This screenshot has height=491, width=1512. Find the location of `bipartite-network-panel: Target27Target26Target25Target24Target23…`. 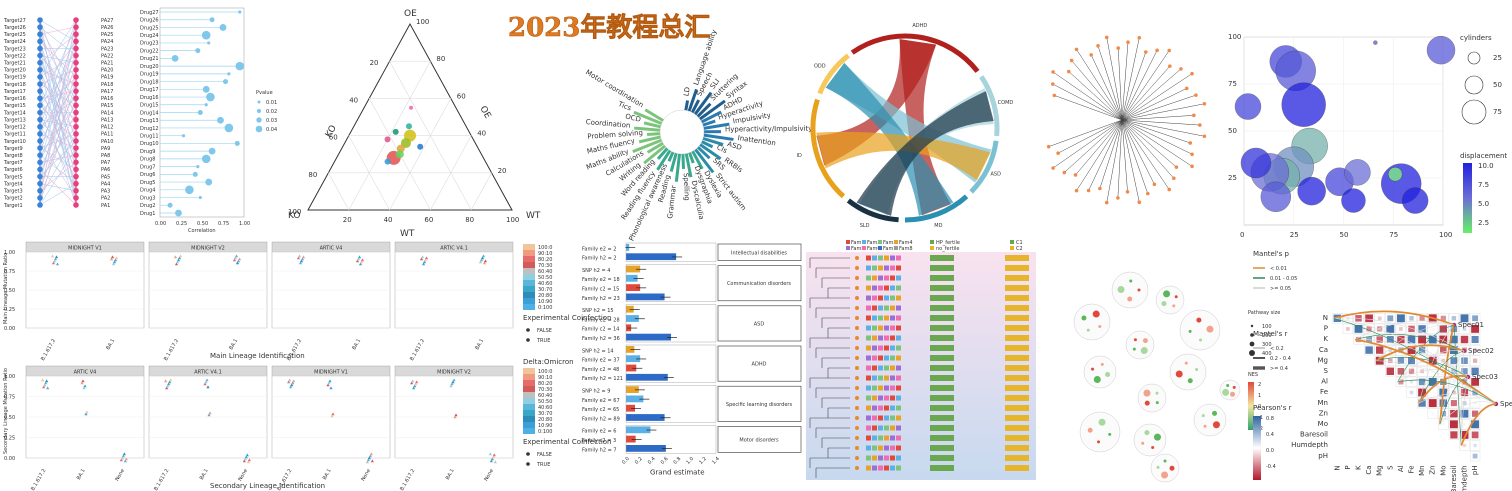

bipartite-network-panel: Target27Target26Target25Target24Target23… is located at coordinates (58, 113).